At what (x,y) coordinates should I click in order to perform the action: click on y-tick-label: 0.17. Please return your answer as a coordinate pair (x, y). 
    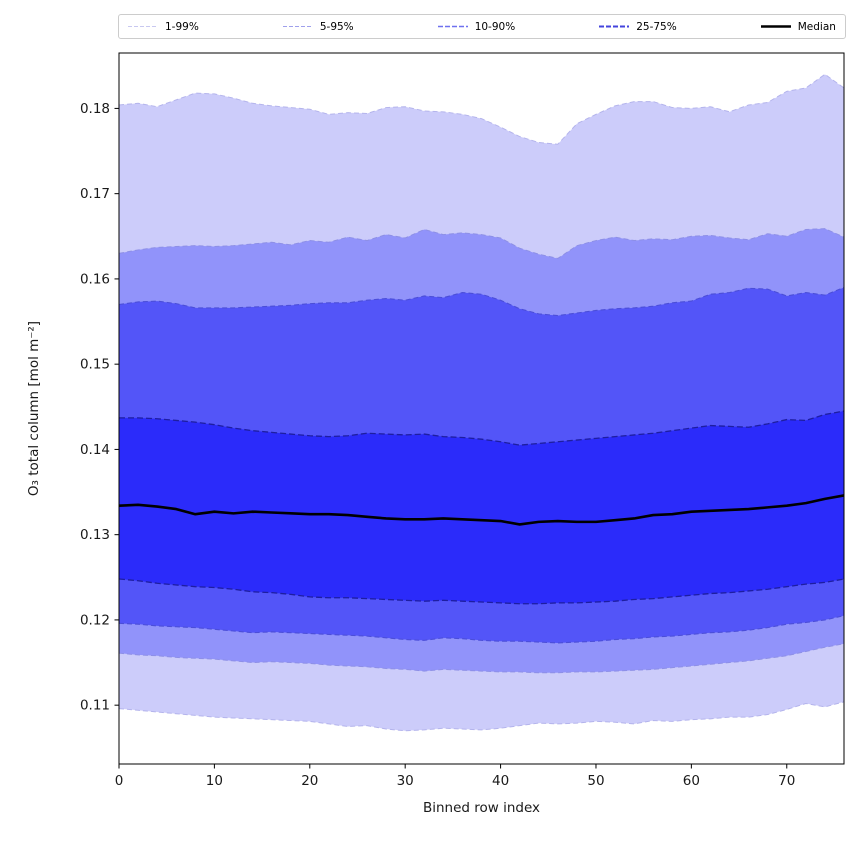
    Looking at the image, I should click on (95, 194).